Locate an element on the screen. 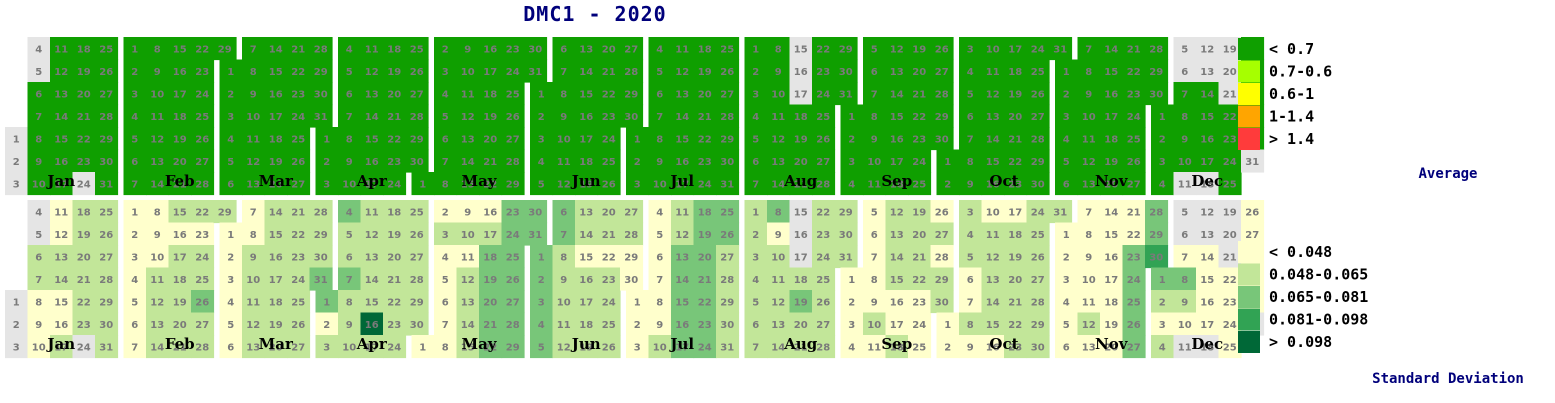 This screenshot has height=403, width=1555. day-number: 21 is located at coordinates (801, 184).